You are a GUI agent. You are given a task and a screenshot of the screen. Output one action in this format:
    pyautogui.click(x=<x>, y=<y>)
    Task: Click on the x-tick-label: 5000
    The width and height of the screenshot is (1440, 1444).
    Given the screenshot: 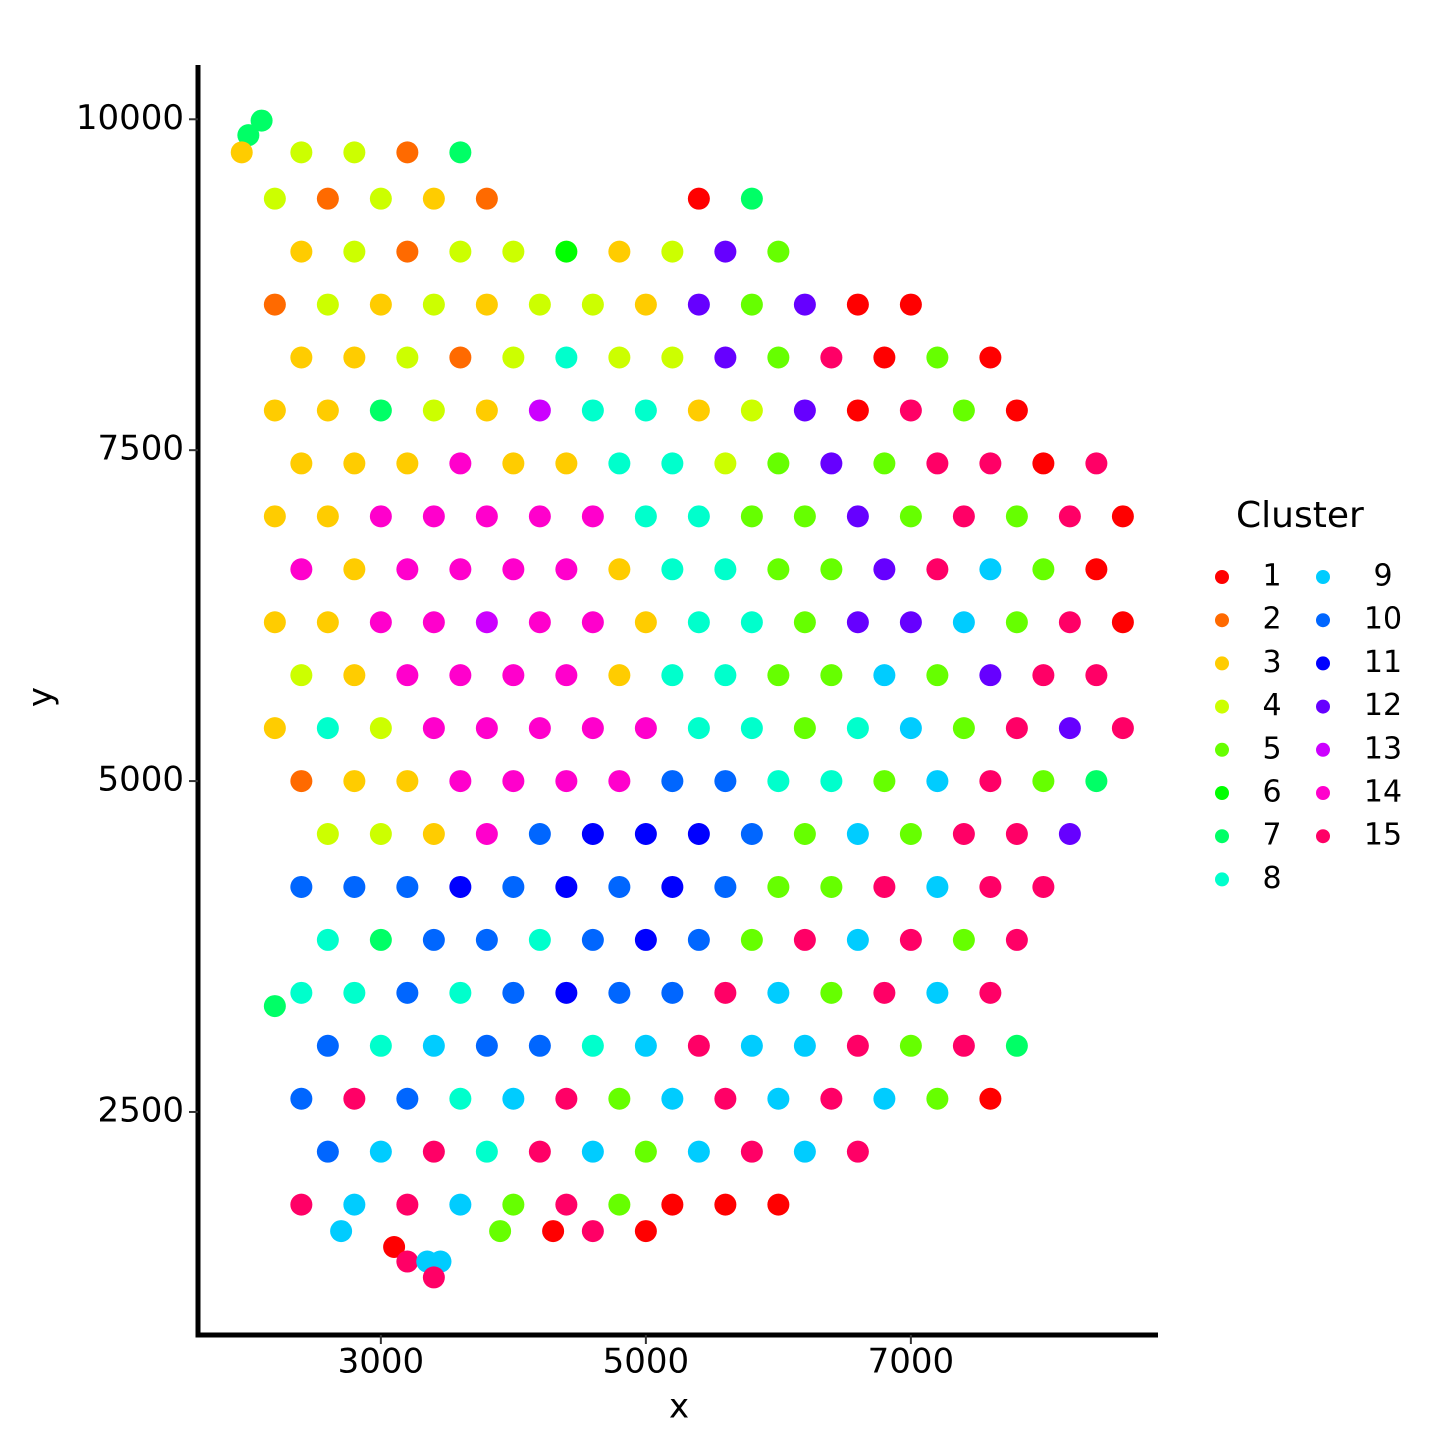 What is the action you would take?
    pyautogui.click(x=646, y=1362)
    